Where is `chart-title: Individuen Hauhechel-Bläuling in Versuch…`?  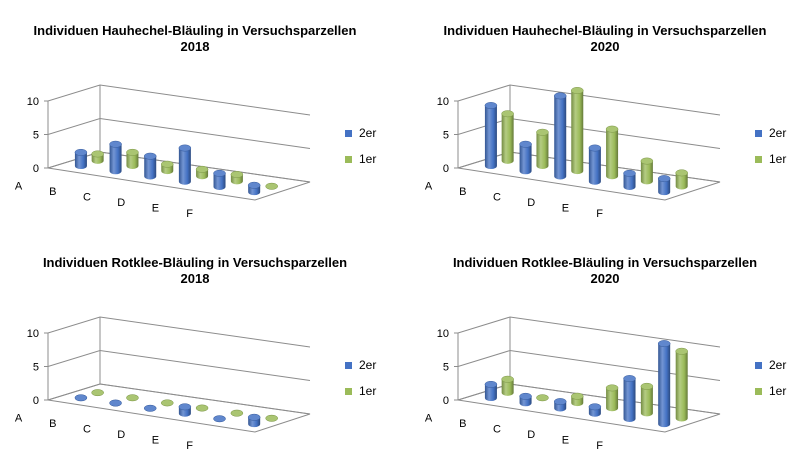 chart-title: Individuen Hauhechel-Bläuling in Versuch… is located at coordinates (195, 30).